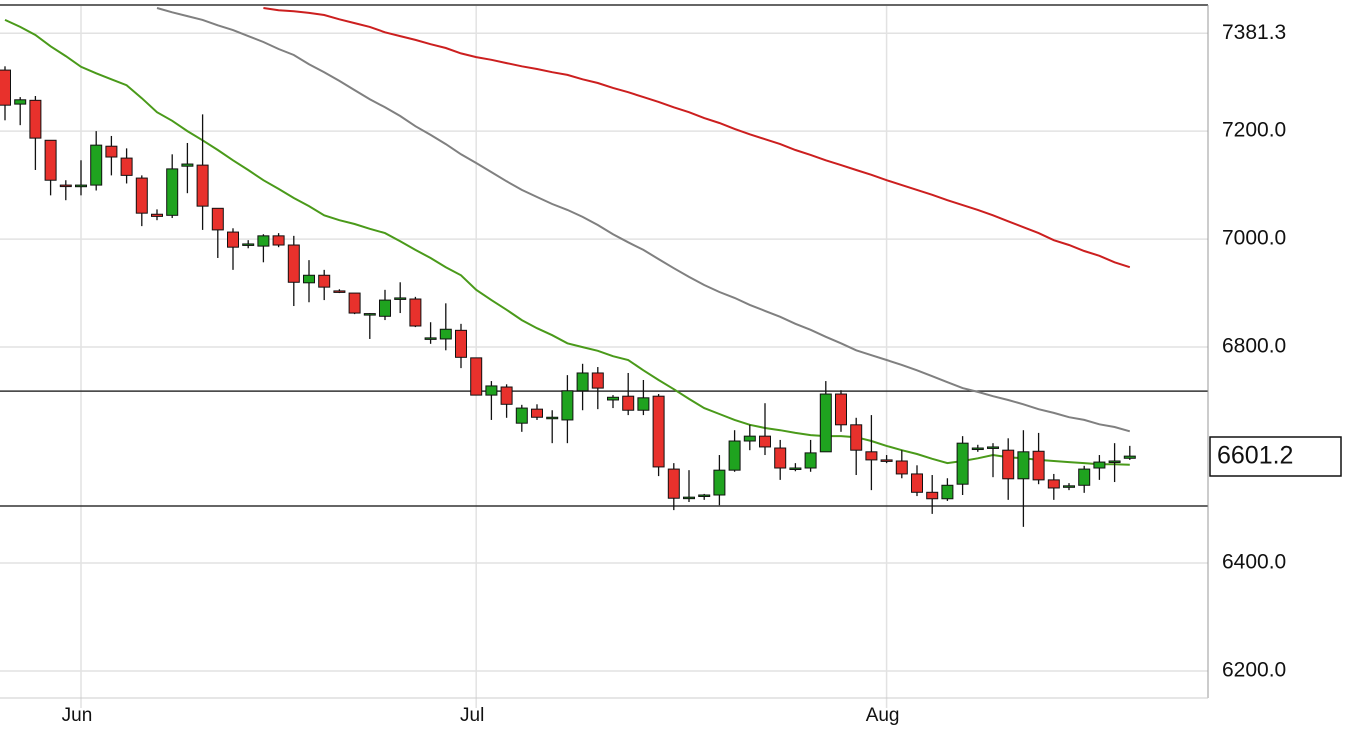 The height and width of the screenshot is (755, 1346). Describe the element at coordinates (883, 715) in the screenshot. I see `x-tick-label: Aug` at that location.